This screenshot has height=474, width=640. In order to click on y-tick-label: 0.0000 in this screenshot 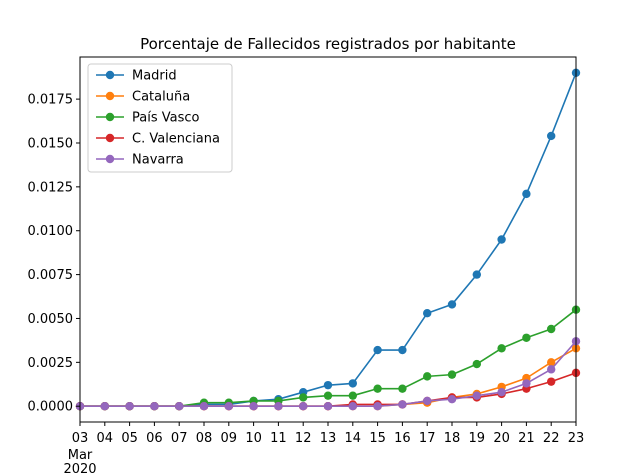, I will do `click(51, 407)`.